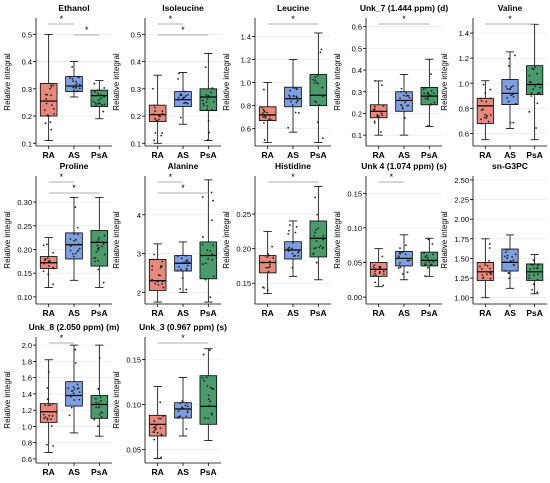 The height and width of the screenshot is (483, 550). I want to click on y-tick-label: 0.1, so click(27, 143).